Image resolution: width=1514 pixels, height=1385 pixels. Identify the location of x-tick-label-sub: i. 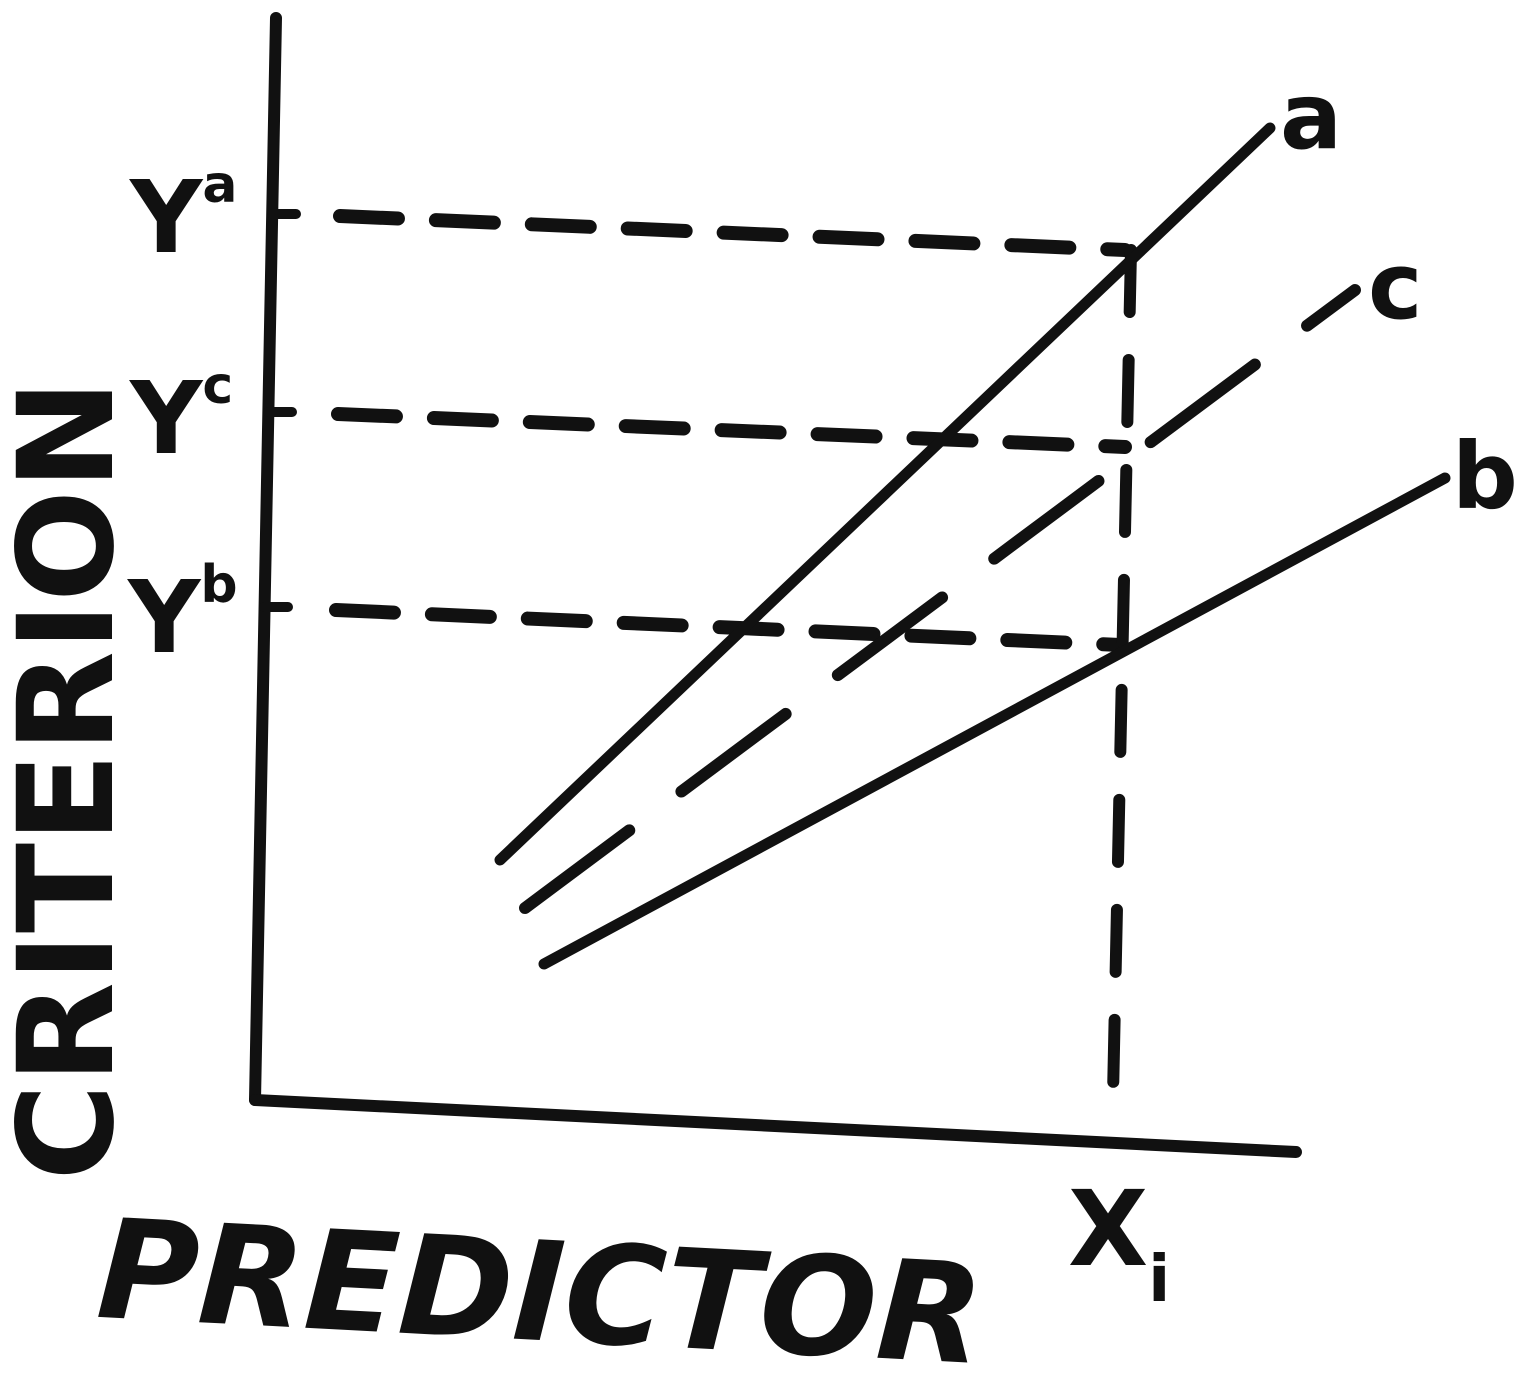
(1159, 1280).